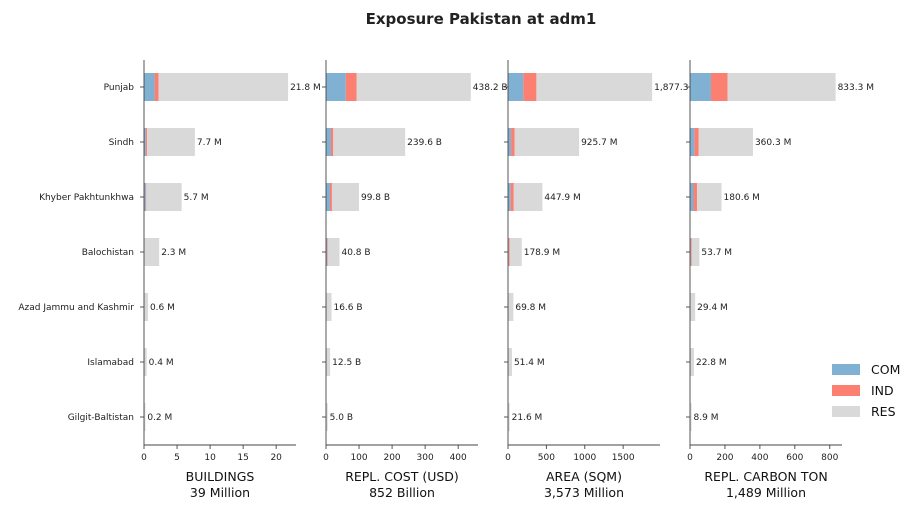 This screenshot has height=510, width=918. I want to click on bar-repl-carbon-ton-khyber-pakhtunkhwa-res, so click(709, 197).